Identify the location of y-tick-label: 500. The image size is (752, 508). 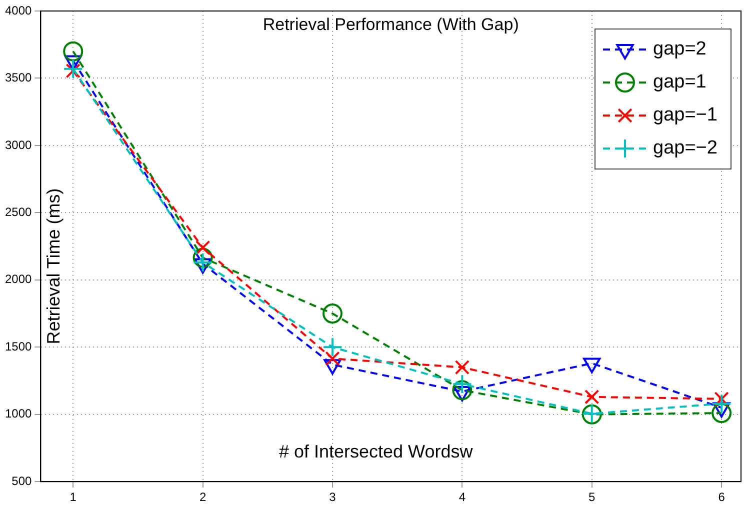
(22, 481).